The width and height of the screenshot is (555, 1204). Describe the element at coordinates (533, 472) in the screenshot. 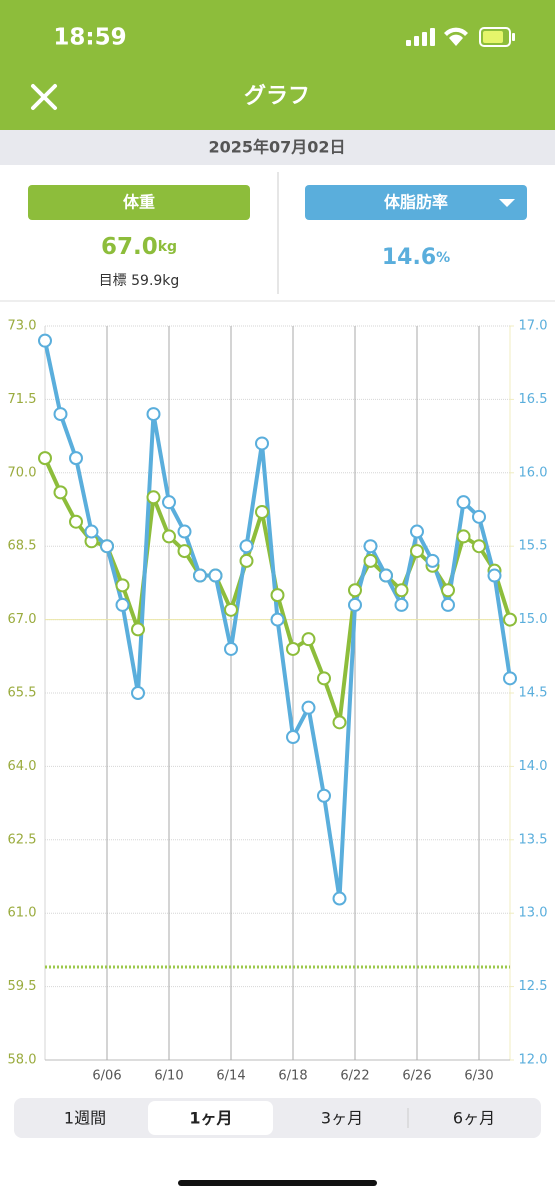

I see `y2-tick-label: 16.0` at that location.